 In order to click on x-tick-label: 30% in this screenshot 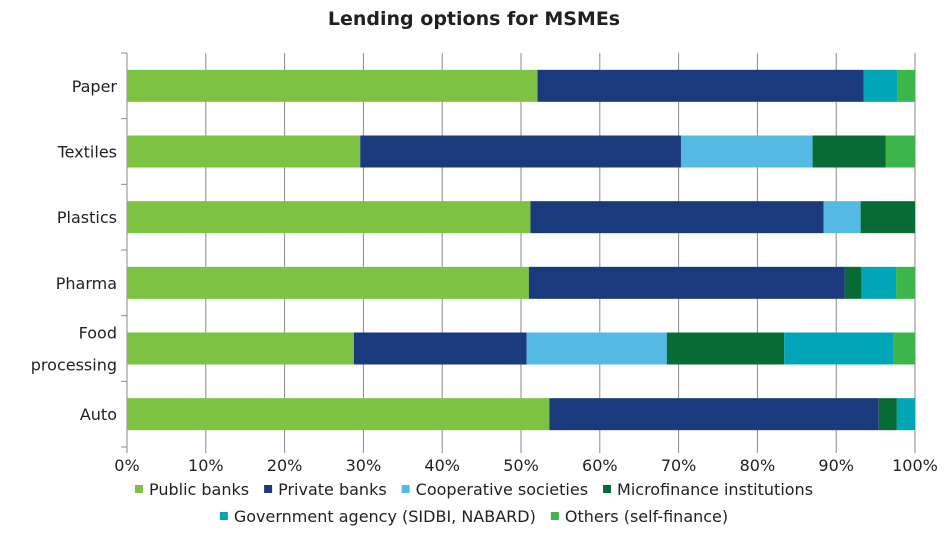, I will do `click(364, 465)`.